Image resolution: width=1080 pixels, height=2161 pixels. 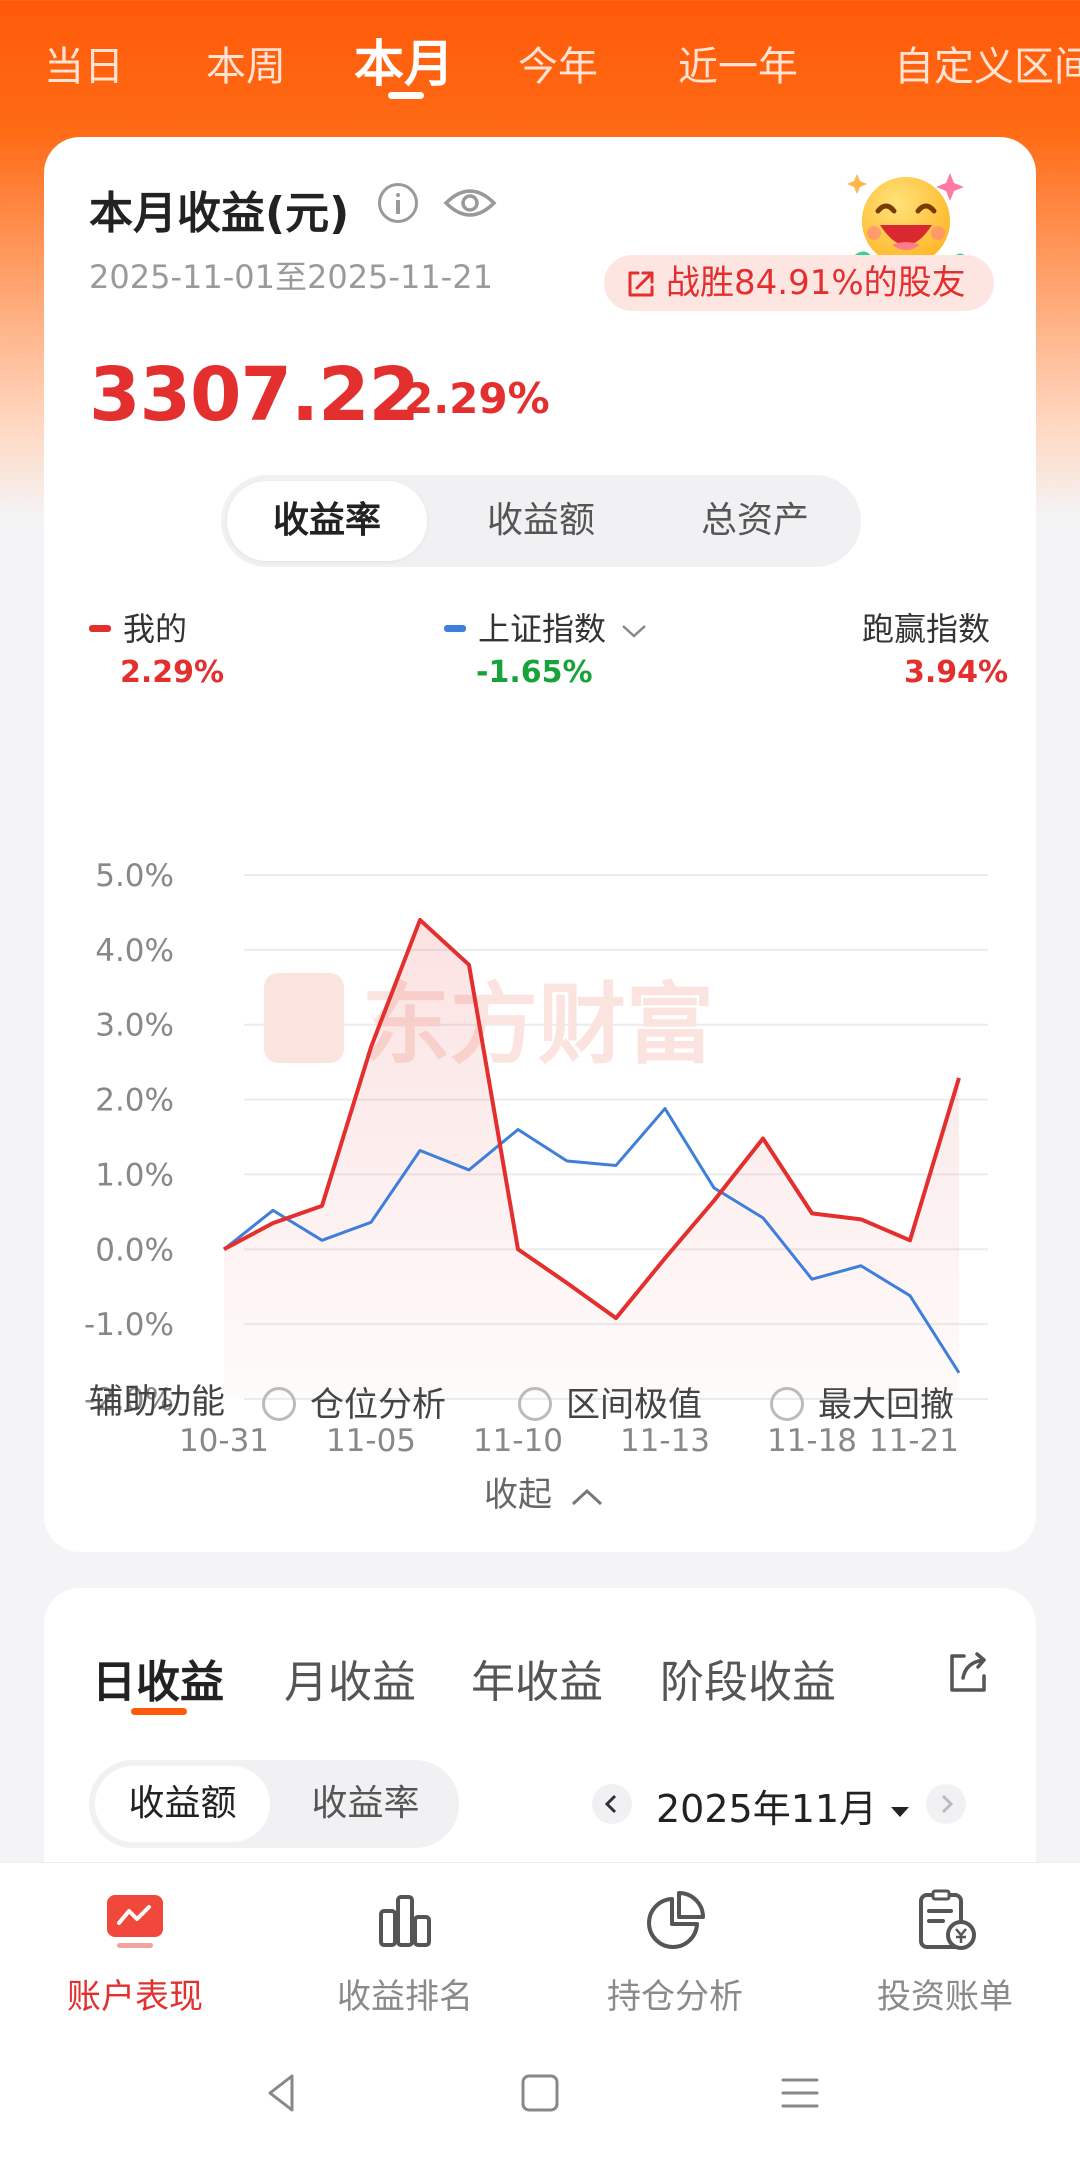 What do you see at coordinates (748, 1682) in the screenshot?
I see `tab-stage-profit: 阶段收益` at bounding box center [748, 1682].